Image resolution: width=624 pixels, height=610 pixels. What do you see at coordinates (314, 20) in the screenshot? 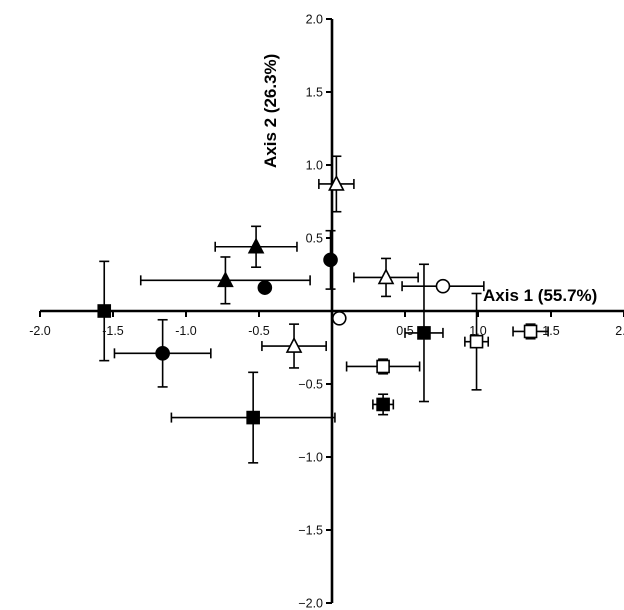
I see `y-tick-label: 2.0` at bounding box center [314, 20].